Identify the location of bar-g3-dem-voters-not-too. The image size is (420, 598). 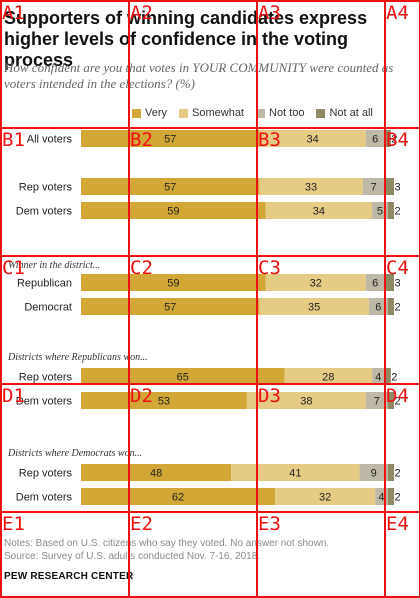
(376, 400).